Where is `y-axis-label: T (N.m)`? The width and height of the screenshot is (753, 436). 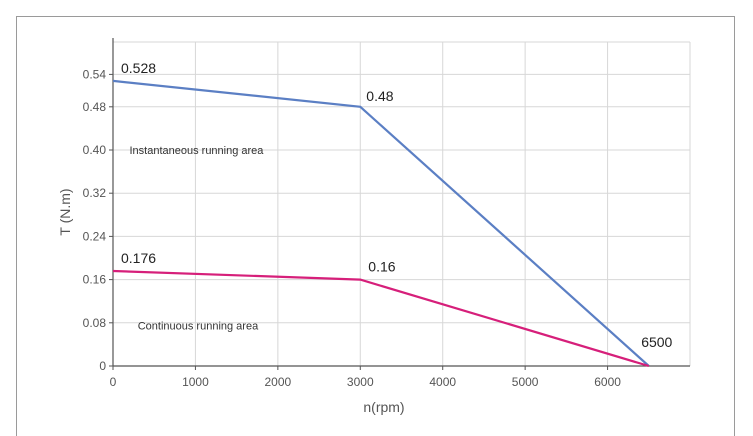 y-axis-label: T (N.m) is located at coordinates (65, 211).